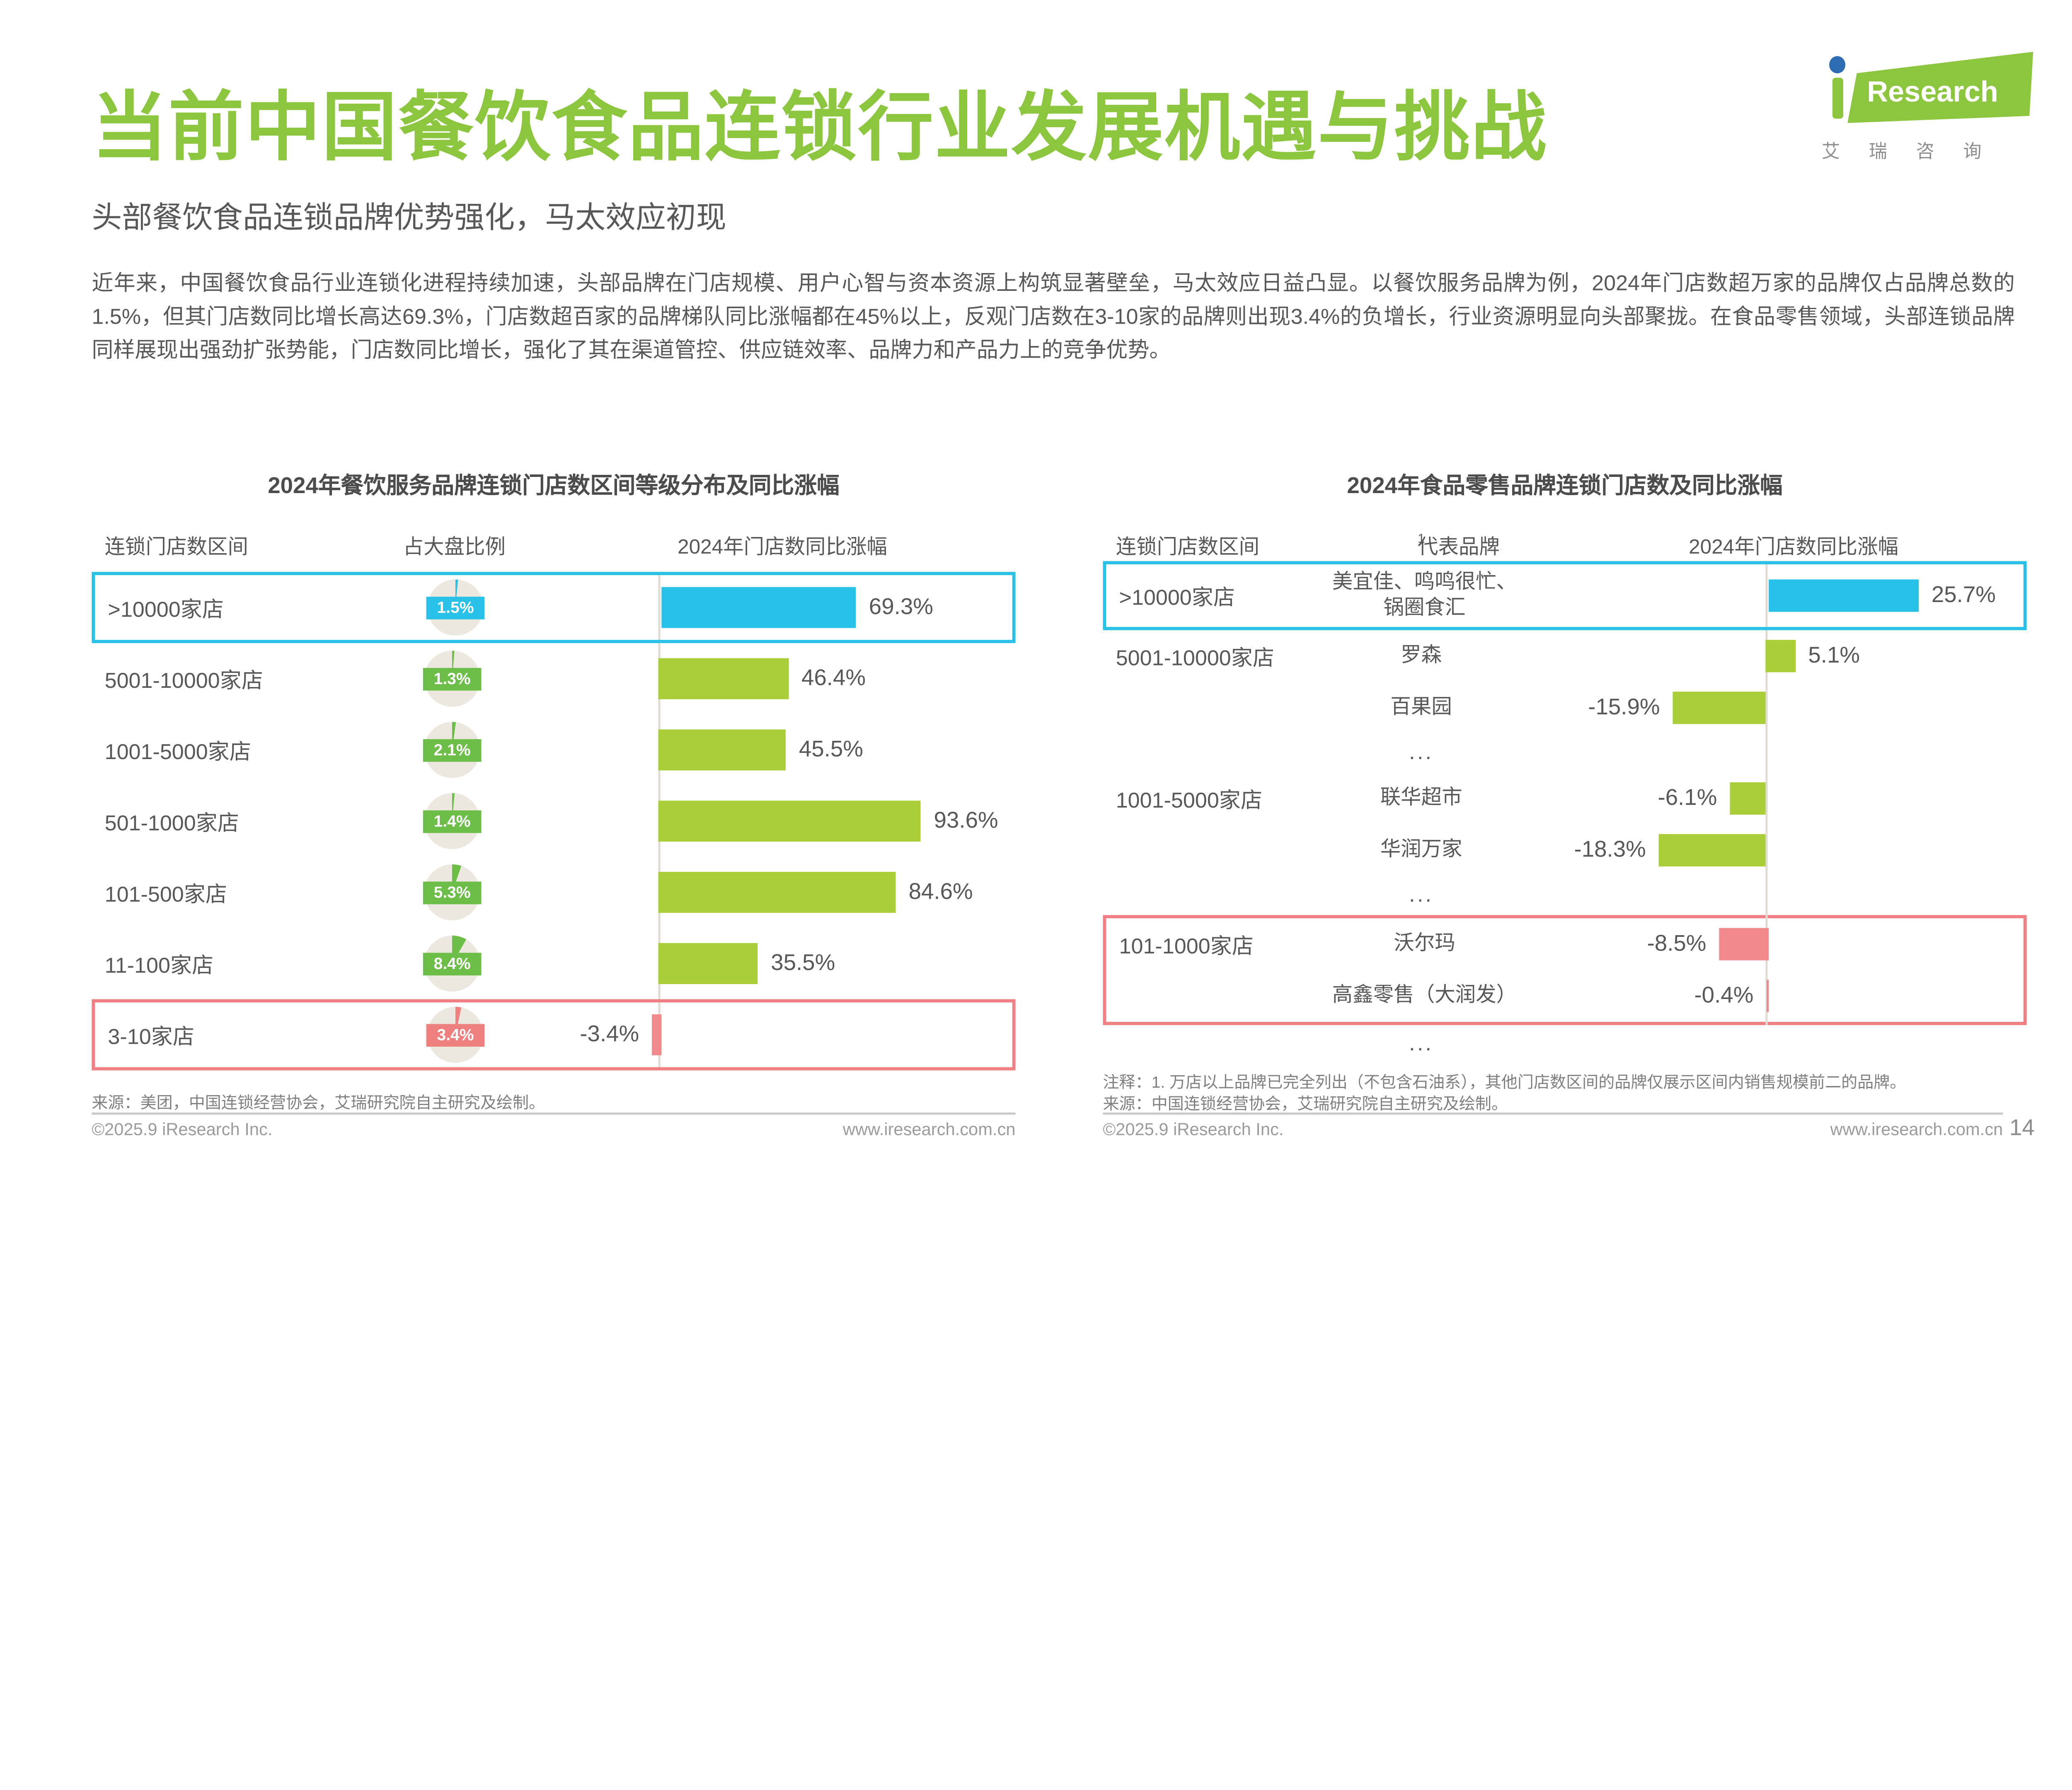 The width and height of the screenshot is (2072, 1790). I want to click on brand-name-line: 百果园, so click(1421, 707).